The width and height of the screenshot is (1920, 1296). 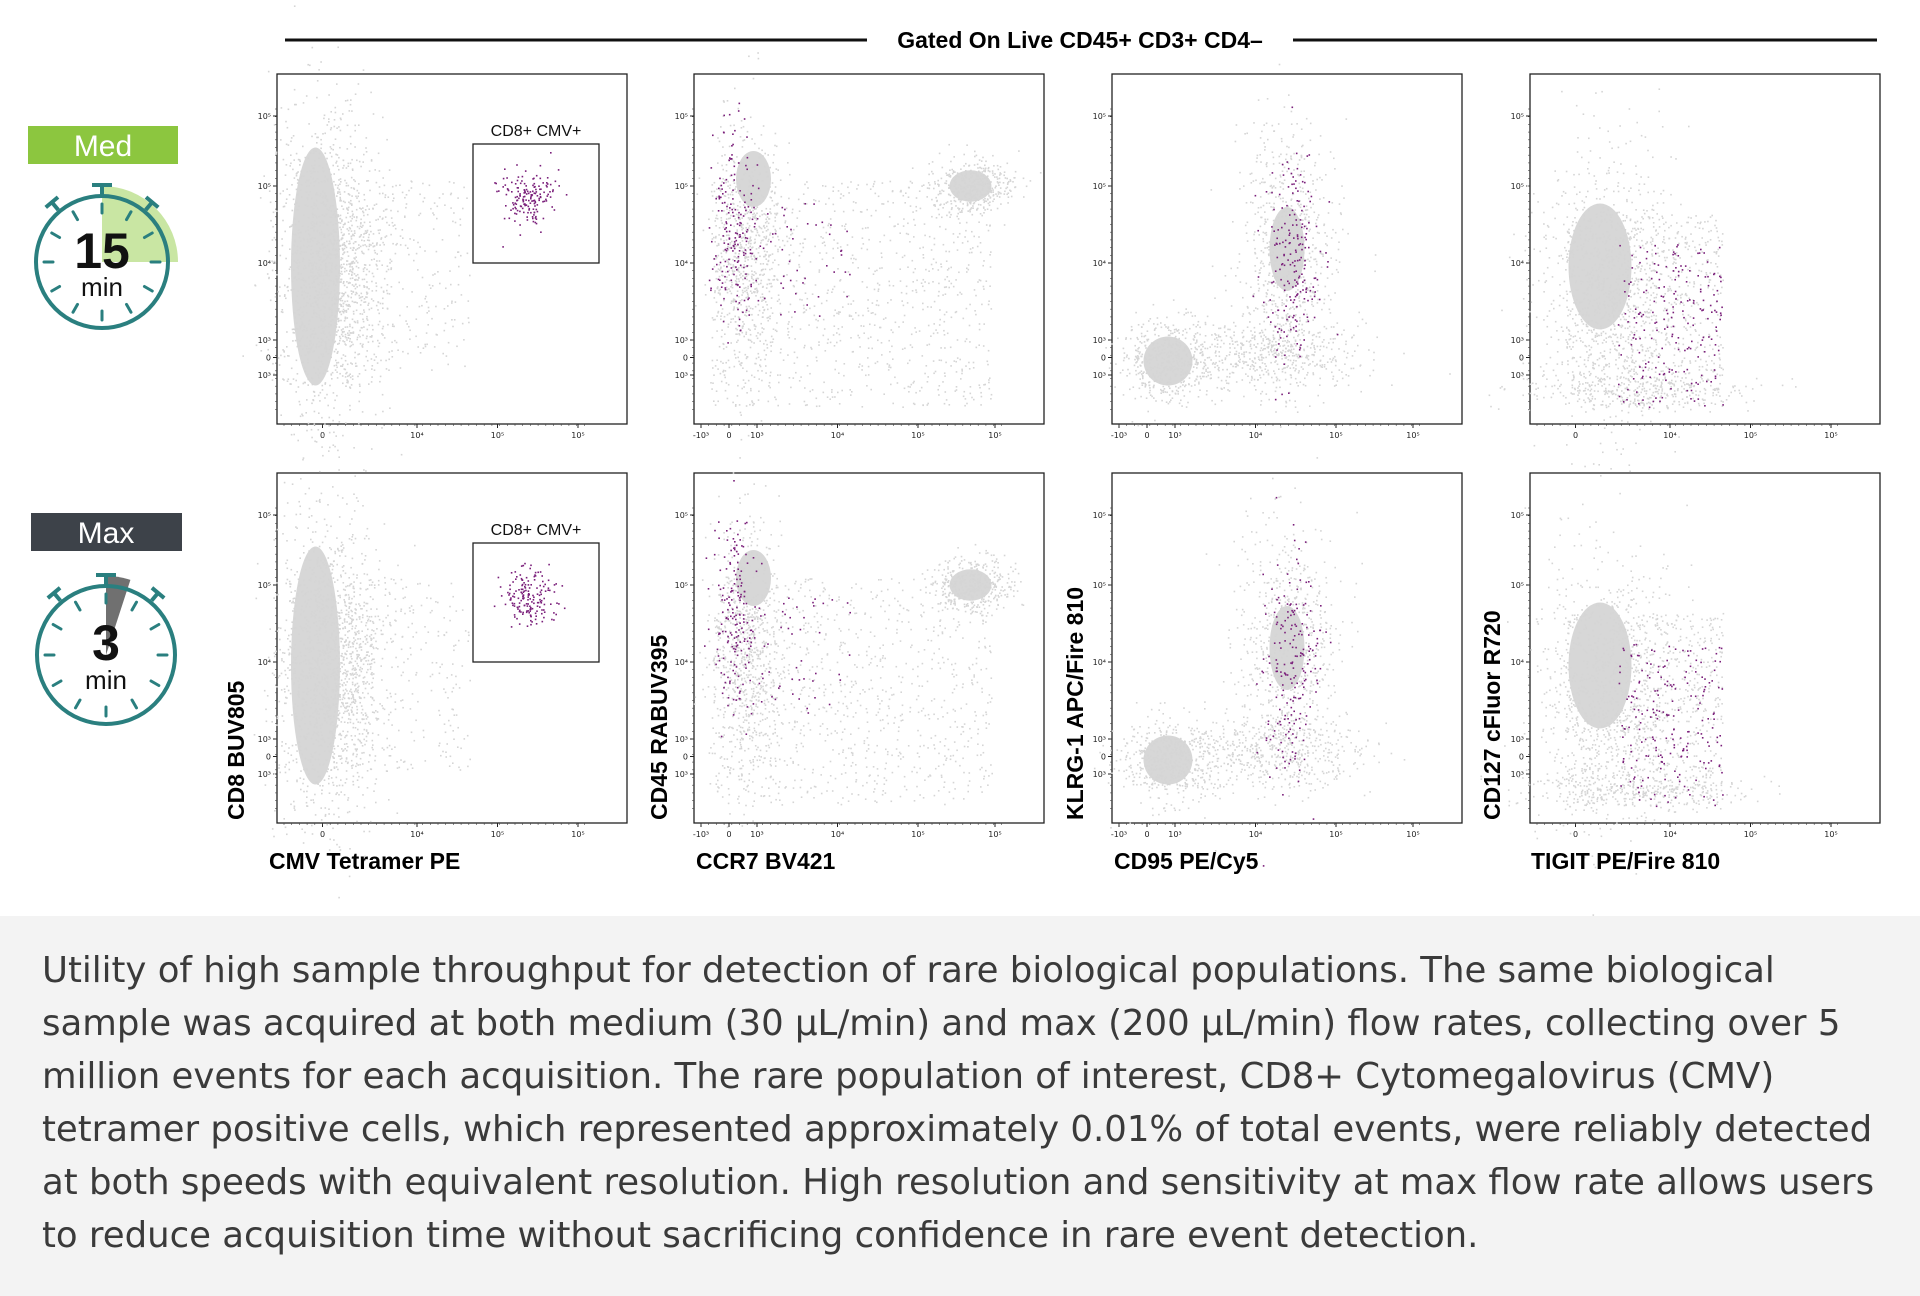 I want to click on x-tick-label: -10³, so click(x=1119, y=435).